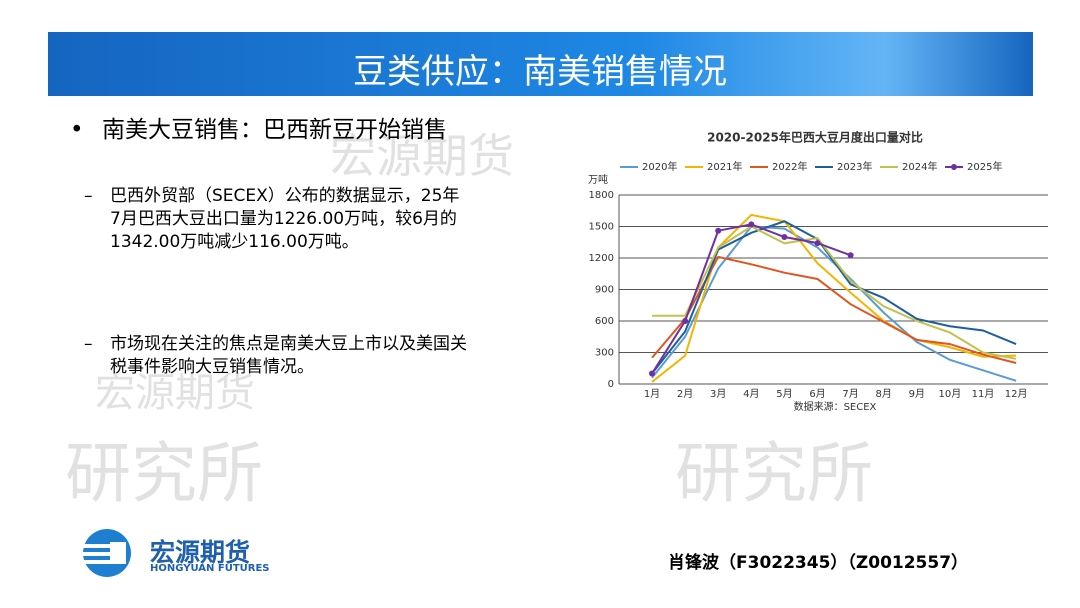  What do you see at coordinates (954, 167) in the screenshot?
I see `legend-marker` at bounding box center [954, 167].